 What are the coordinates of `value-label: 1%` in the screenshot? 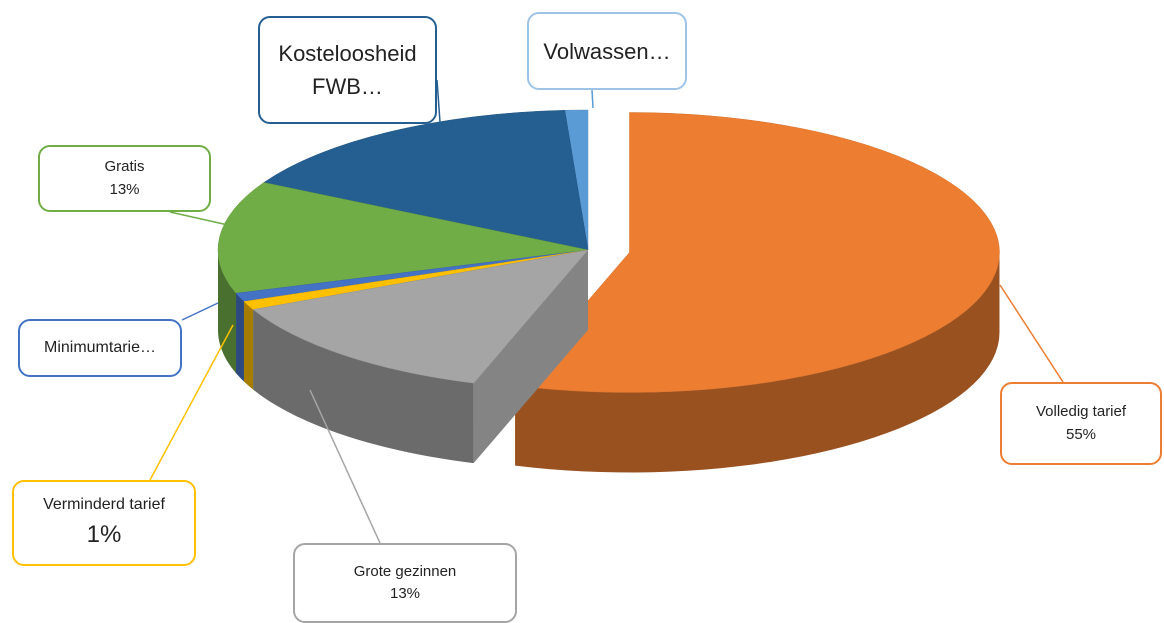 It's located at (104, 534).